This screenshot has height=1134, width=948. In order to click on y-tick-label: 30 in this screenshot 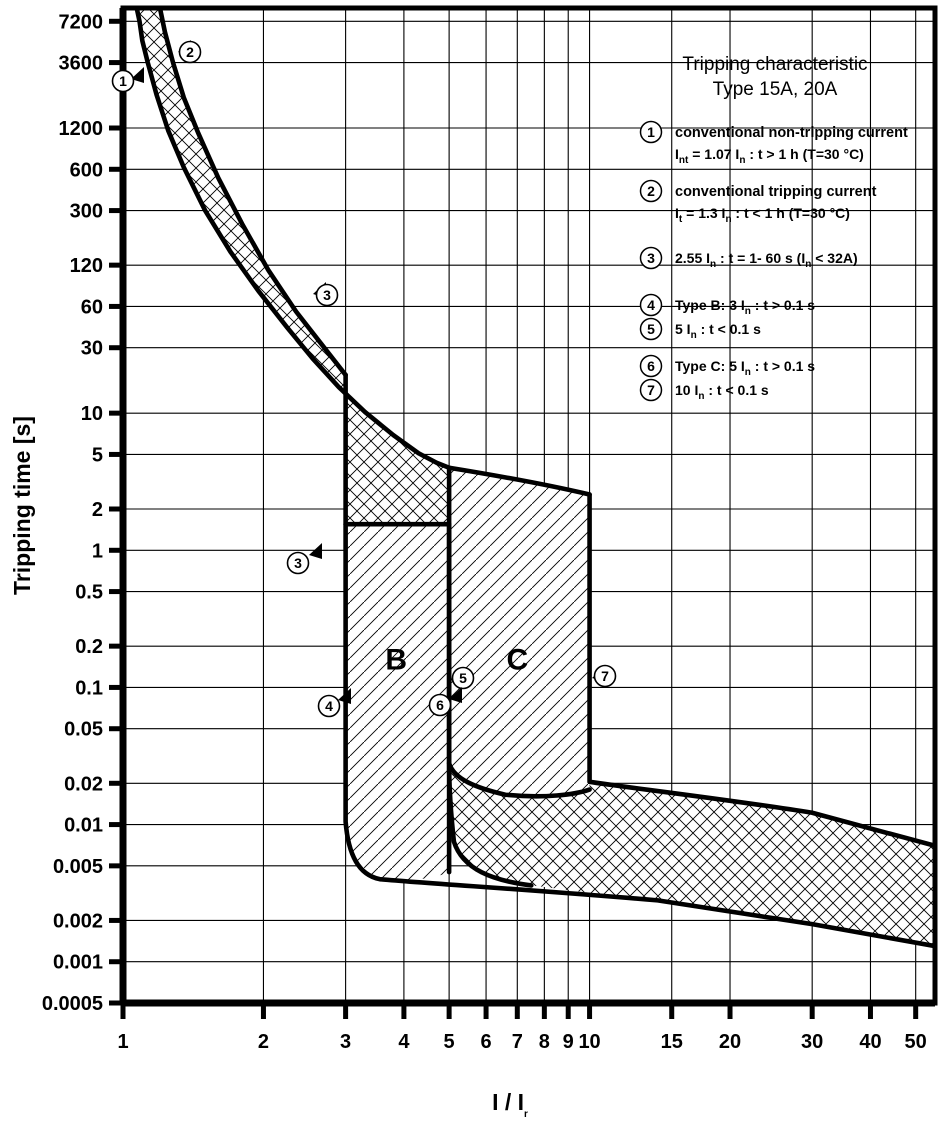, I will do `click(92, 349)`.